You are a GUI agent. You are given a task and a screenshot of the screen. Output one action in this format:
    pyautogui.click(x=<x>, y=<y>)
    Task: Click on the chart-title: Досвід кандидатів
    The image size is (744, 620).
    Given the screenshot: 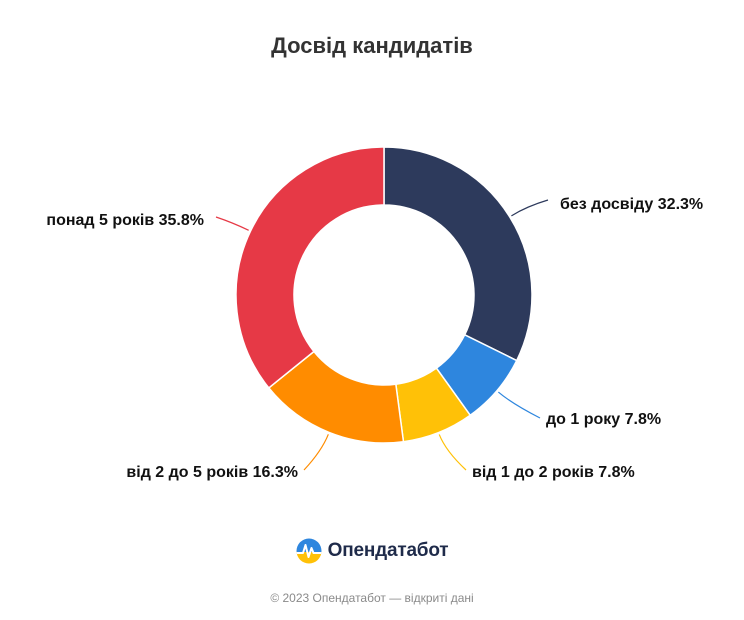 What is the action you would take?
    pyautogui.click(x=372, y=45)
    